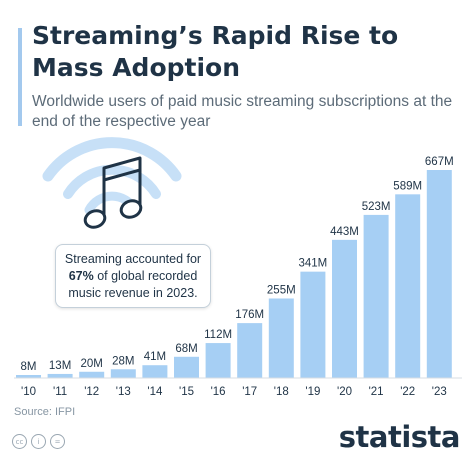  What do you see at coordinates (344, 392) in the screenshot?
I see `category-label: '20` at bounding box center [344, 392].